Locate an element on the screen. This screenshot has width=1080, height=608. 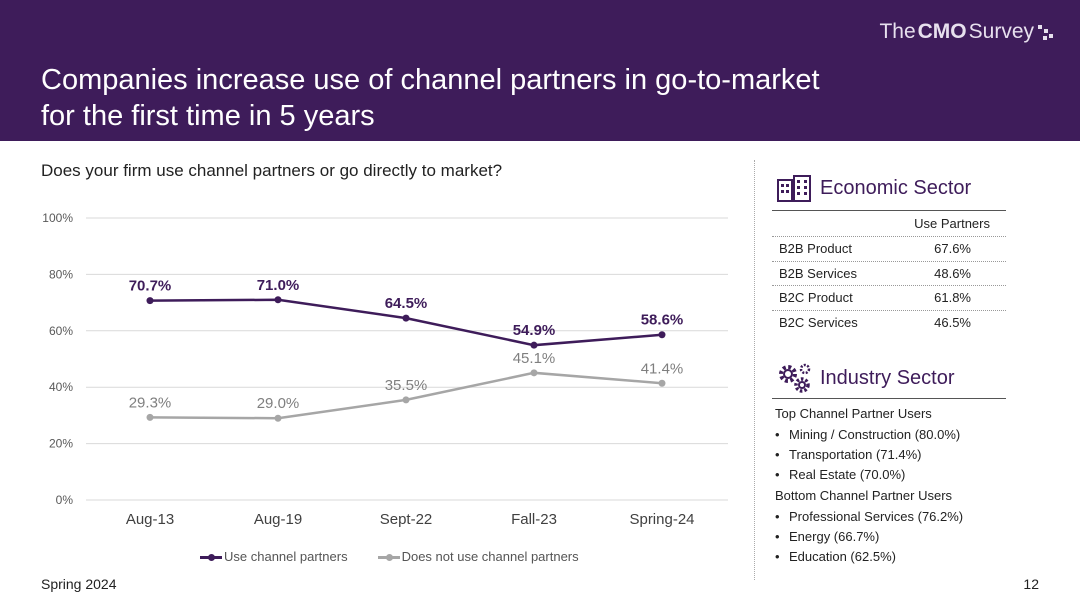
data-label: 70.7% is located at coordinates (150, 286).